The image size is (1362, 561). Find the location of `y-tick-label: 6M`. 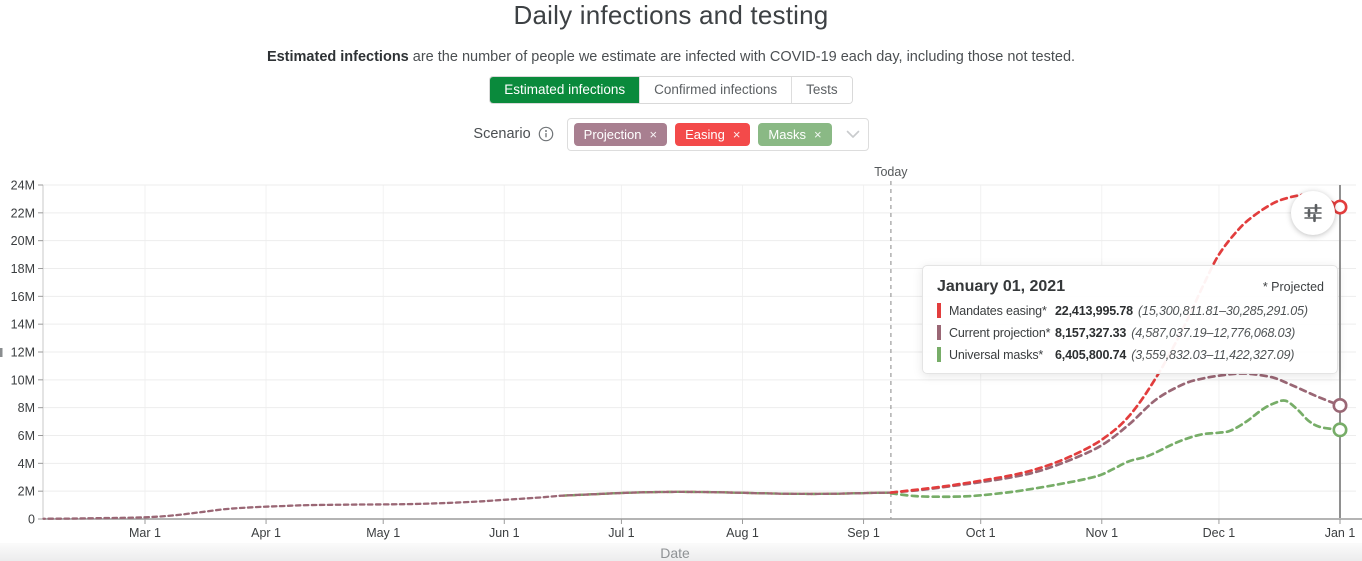

y-tick-label: 6M is located at coordinates (26, 436).